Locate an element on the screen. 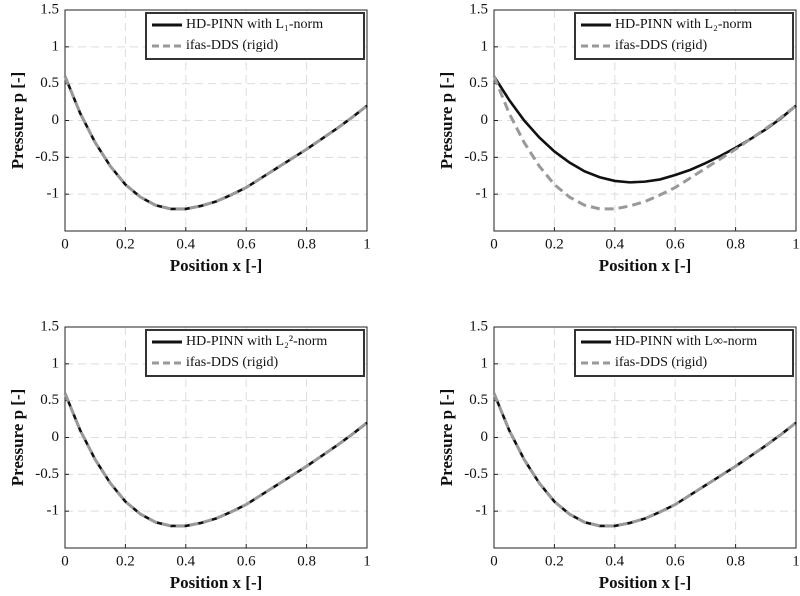  legend: HD-PINN with L₂-norm ifas-DDS (rigid) is located at coordinates (684, 36).